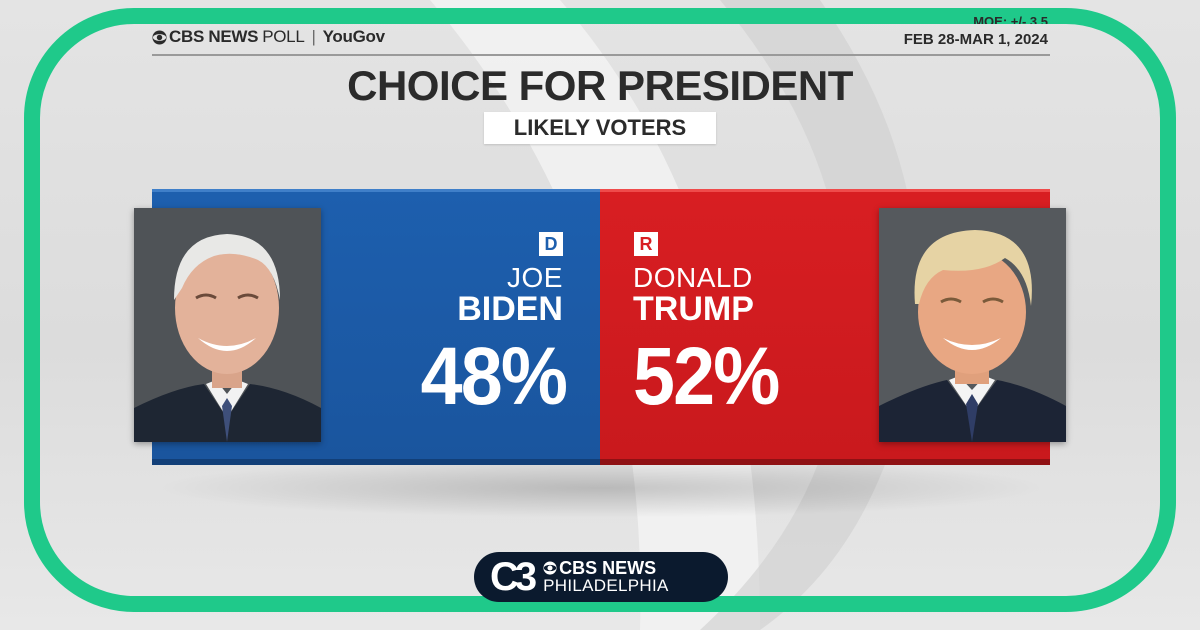 This screenshot has height=630, width=1200. What do you see at coordinates (600, 85) in the screenshot?
I see `graphic-title: CHOICE FOR PRESIDENT` at bounding box center [600, 85].